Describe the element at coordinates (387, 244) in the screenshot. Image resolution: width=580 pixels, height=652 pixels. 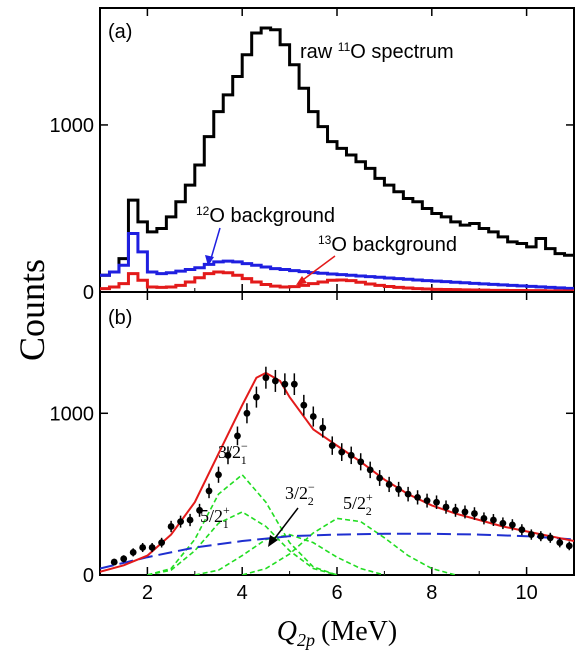
I see `annotation-13o: 13O background` at that location.